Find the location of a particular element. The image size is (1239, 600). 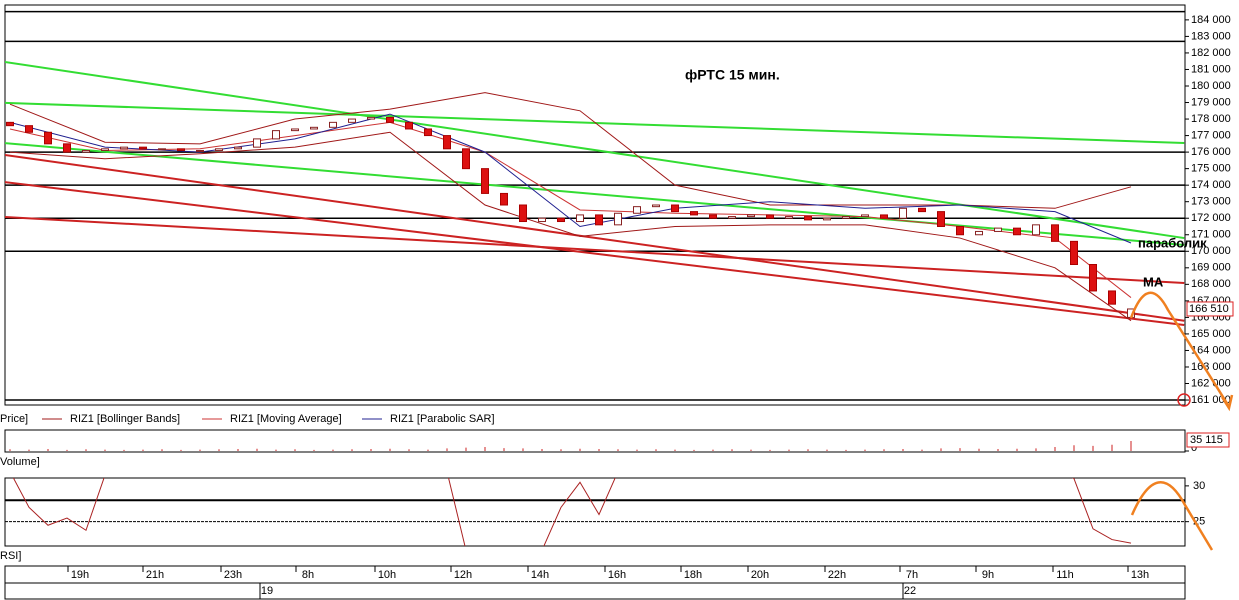

annotation: параболик is located at coordinates (1172, 242).